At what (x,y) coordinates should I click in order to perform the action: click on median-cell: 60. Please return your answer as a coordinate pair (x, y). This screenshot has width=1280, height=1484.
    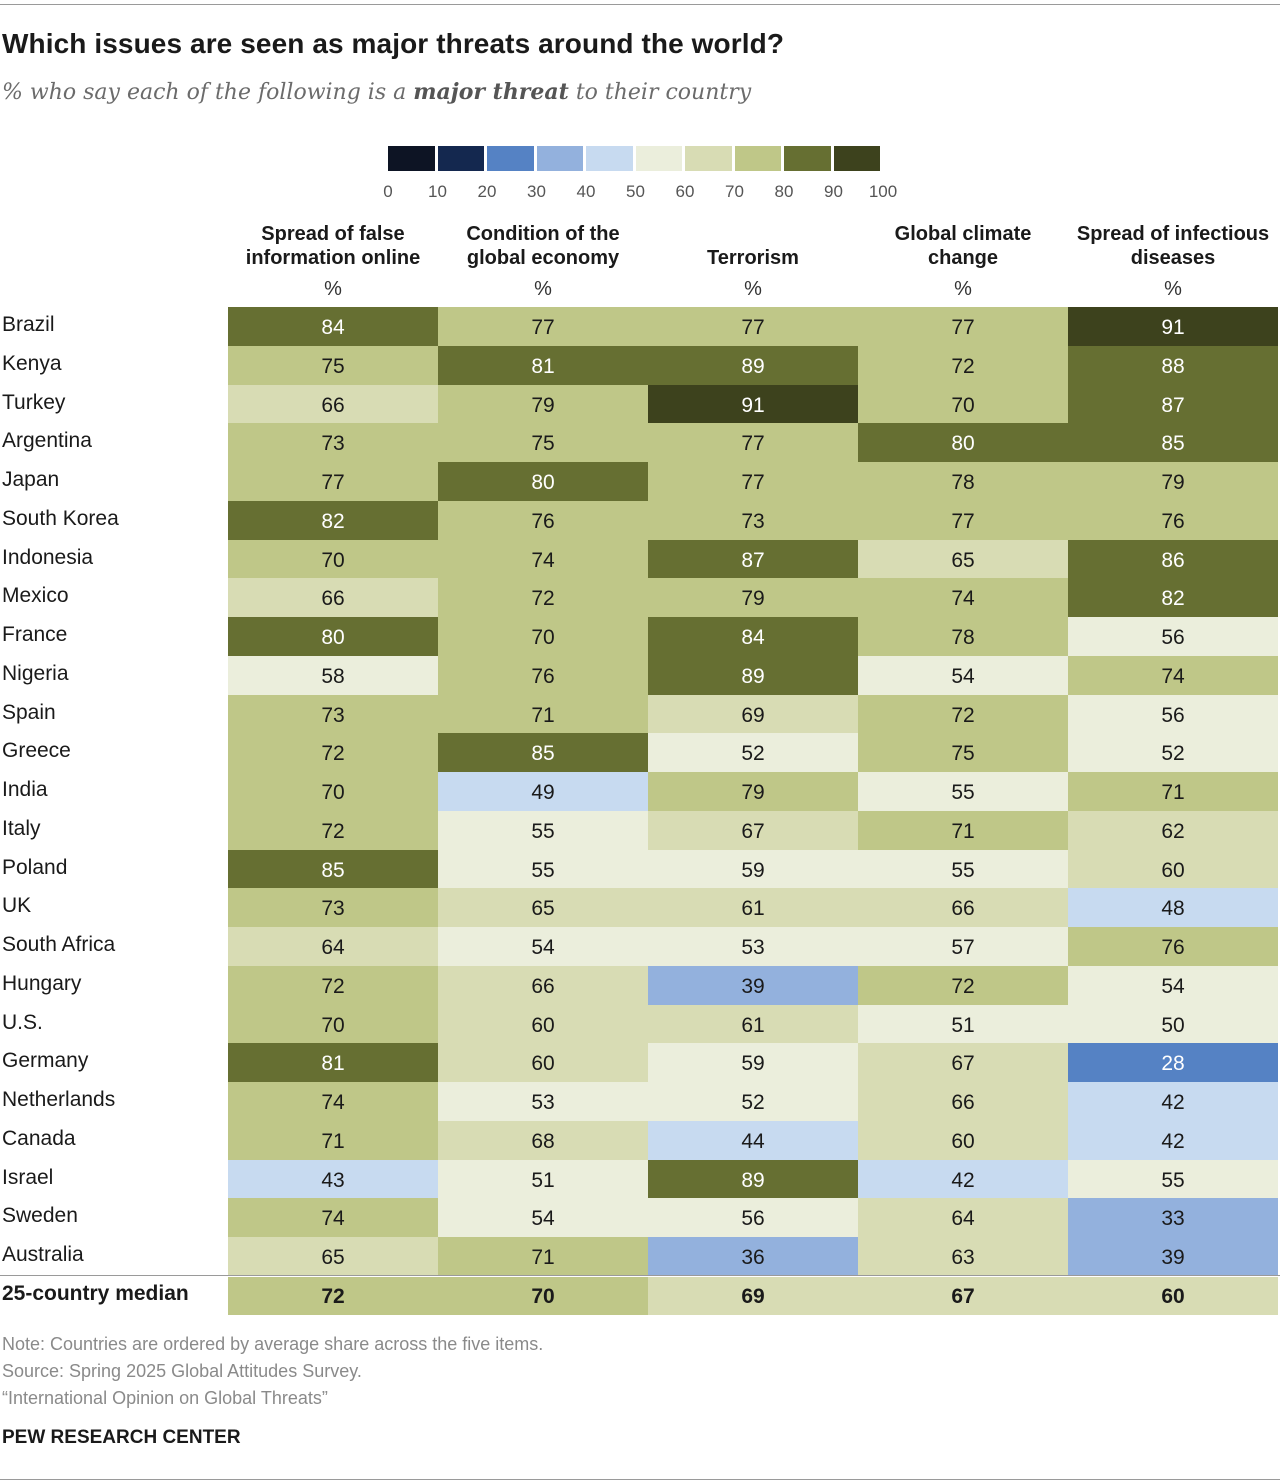
    Looking at the image, I should click on (1173, 1296).